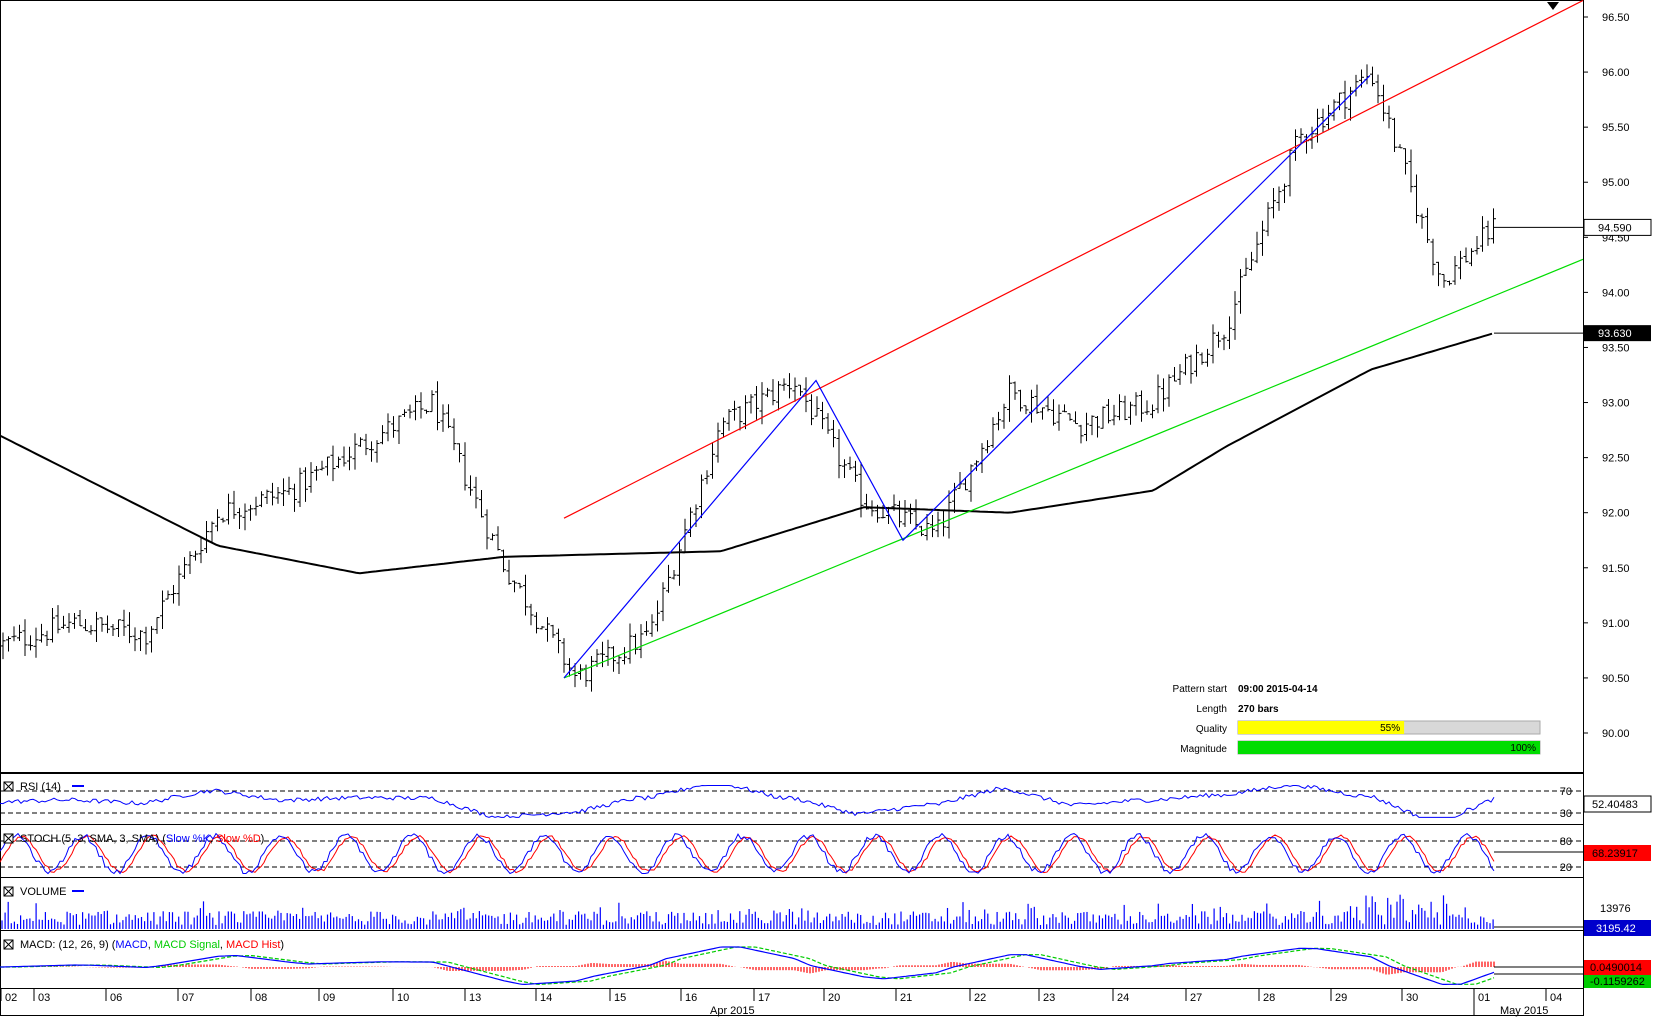  What do you see at coordinates (1389, 747) in the screenshot?
I see `pattern-info-bar-fill` at bounding box center [1389, 747].